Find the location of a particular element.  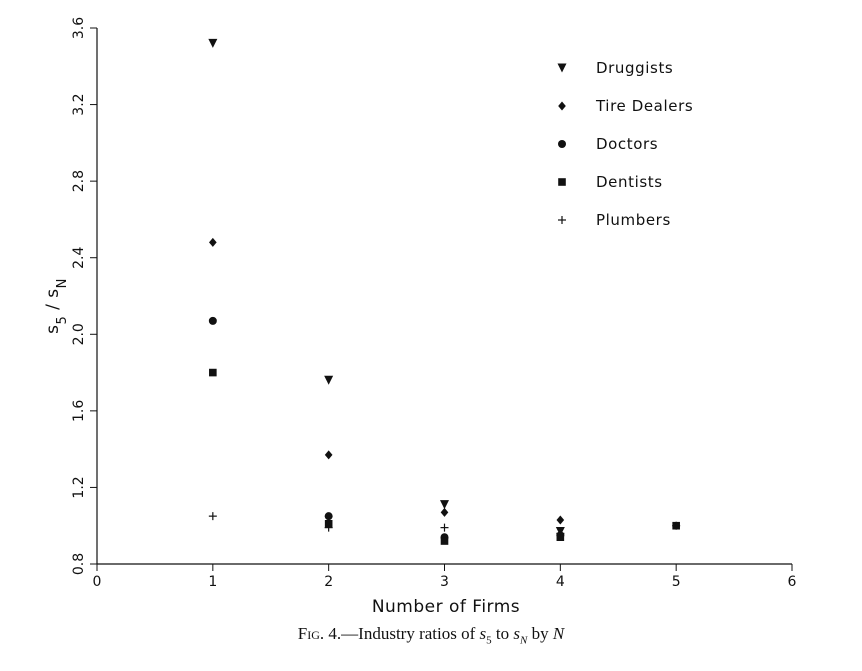

caption-s5: s is located at coordinates (483, 633).